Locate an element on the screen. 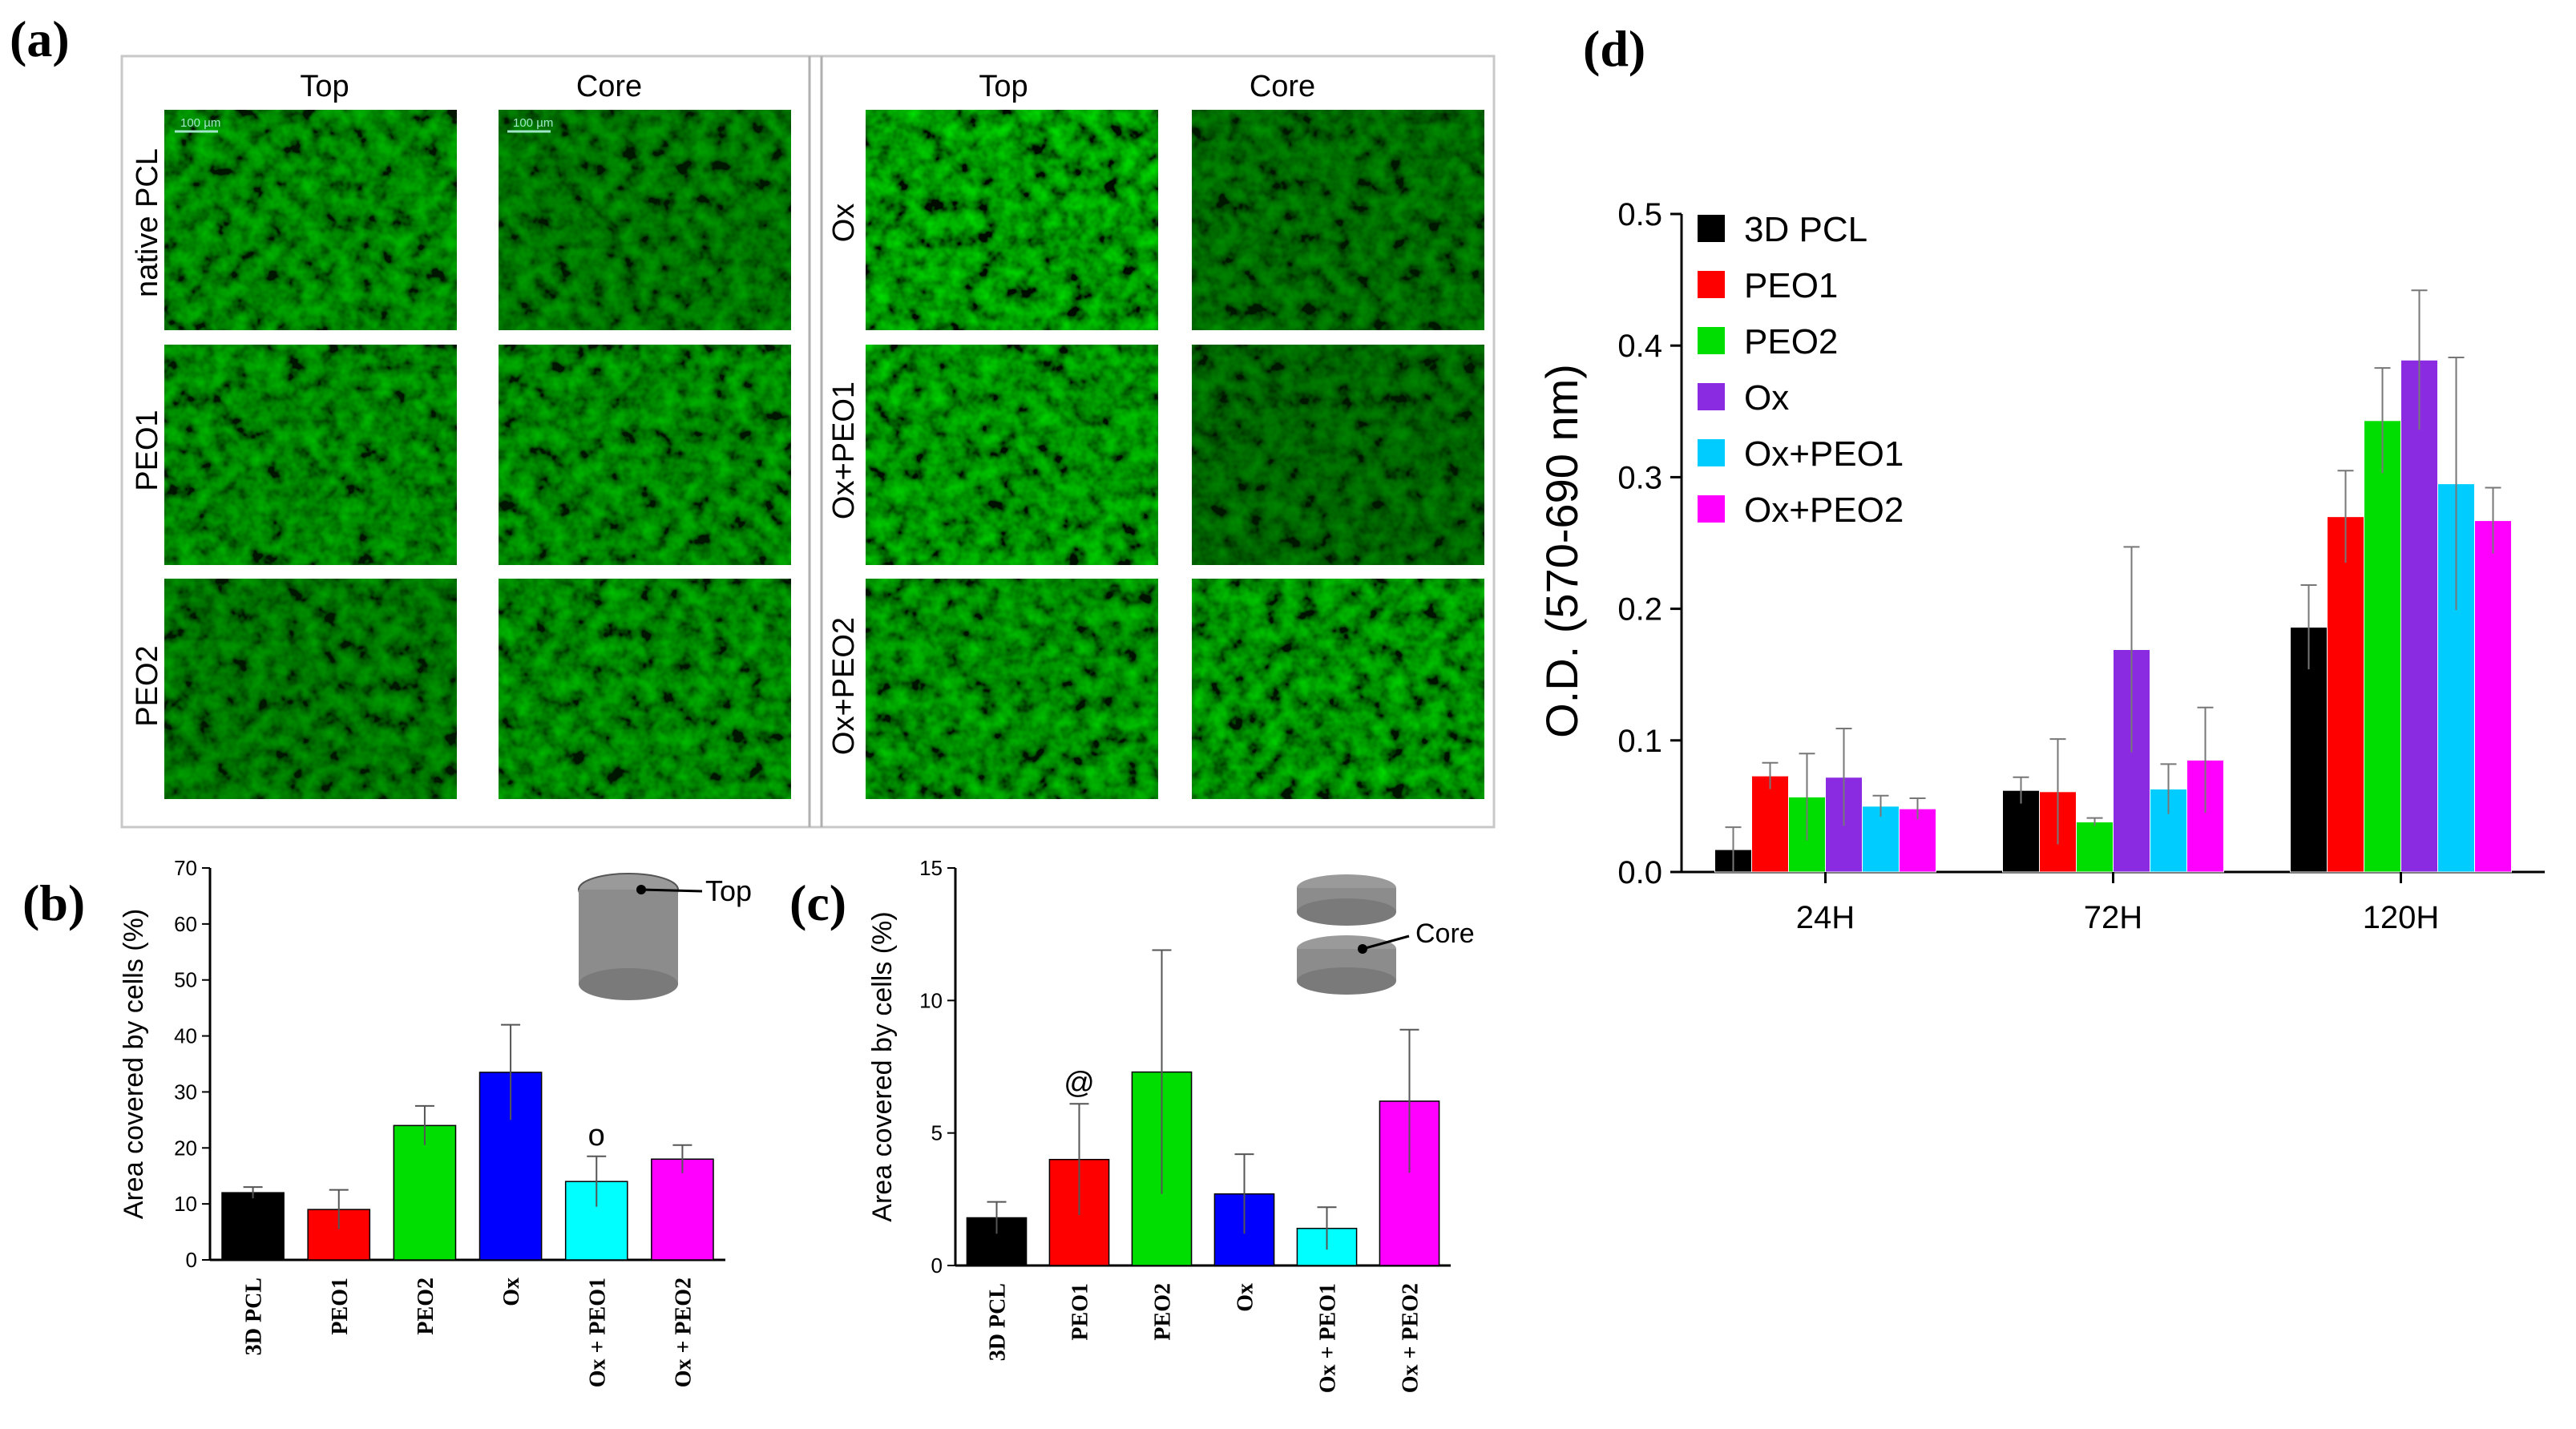  y-tick-label: 5 is located at coordinates (937, 1133).